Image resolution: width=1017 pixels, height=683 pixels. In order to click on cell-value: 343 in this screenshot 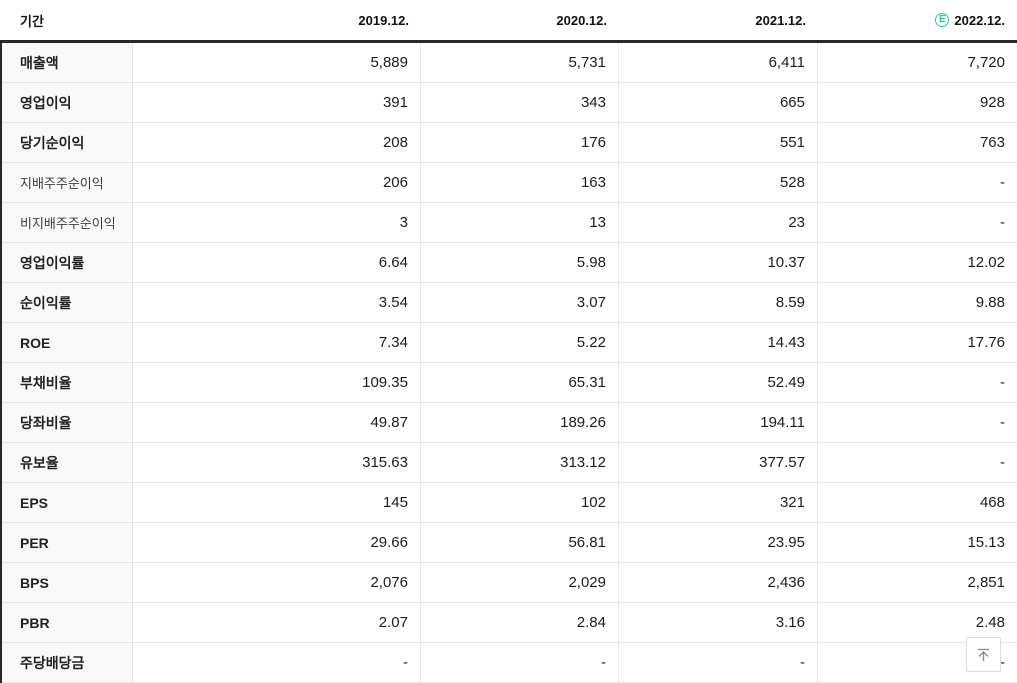, I will do `click(520, 102)`.